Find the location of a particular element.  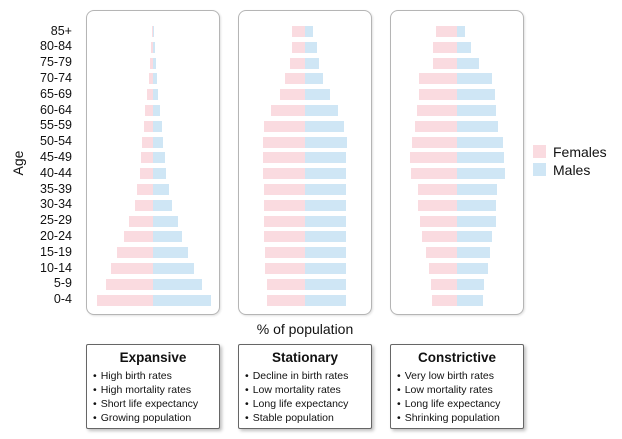

age-tick-label: 15-19 is located at coordinates (56, 251).